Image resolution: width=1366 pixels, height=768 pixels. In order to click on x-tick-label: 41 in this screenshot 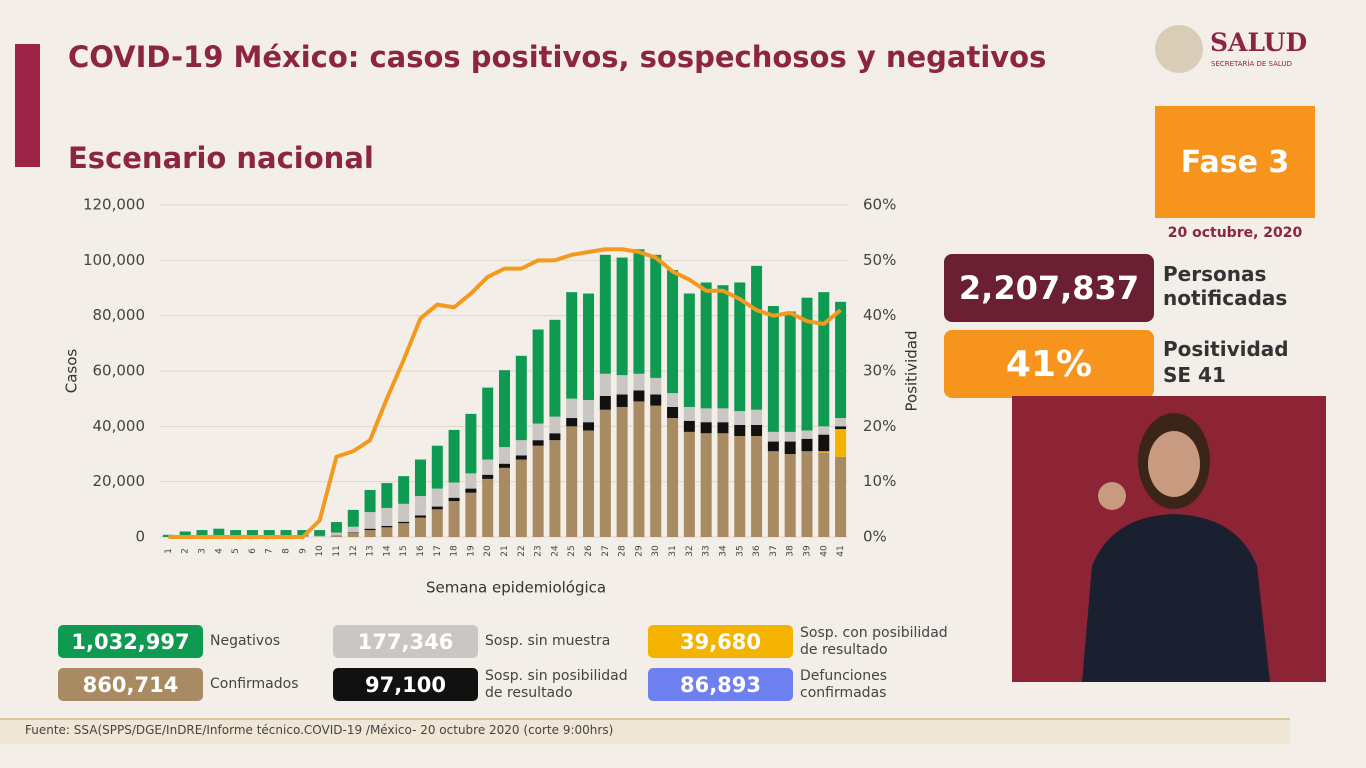, I will do `click(841, 550)`.